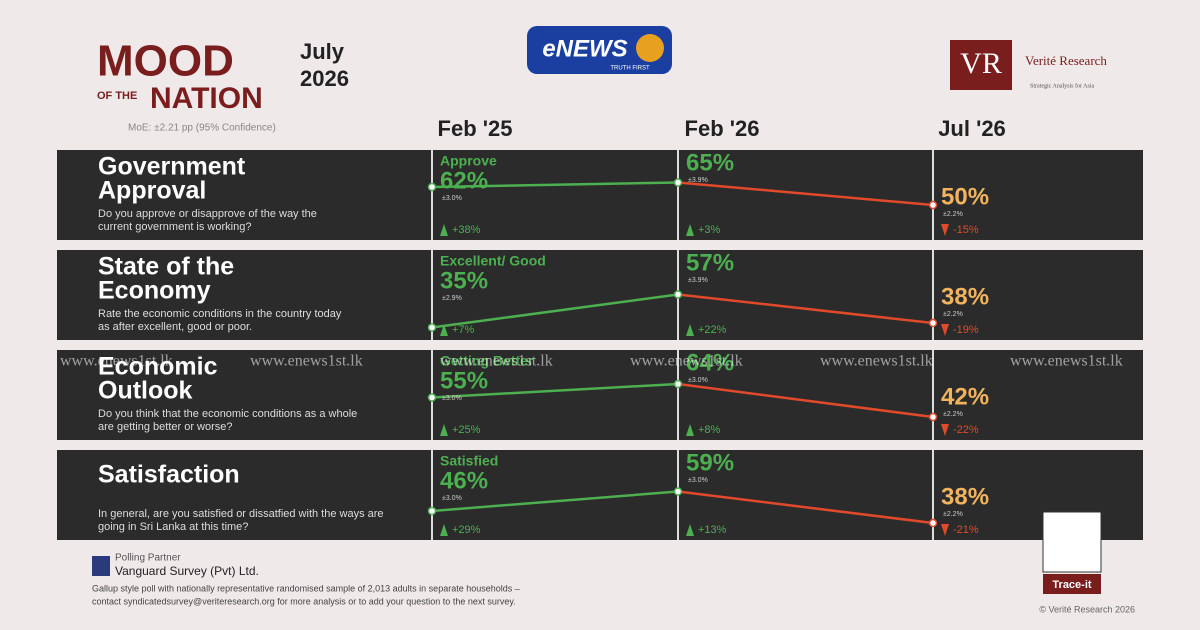  I want to click on sub-label: Getting Better, so click(487, 361).